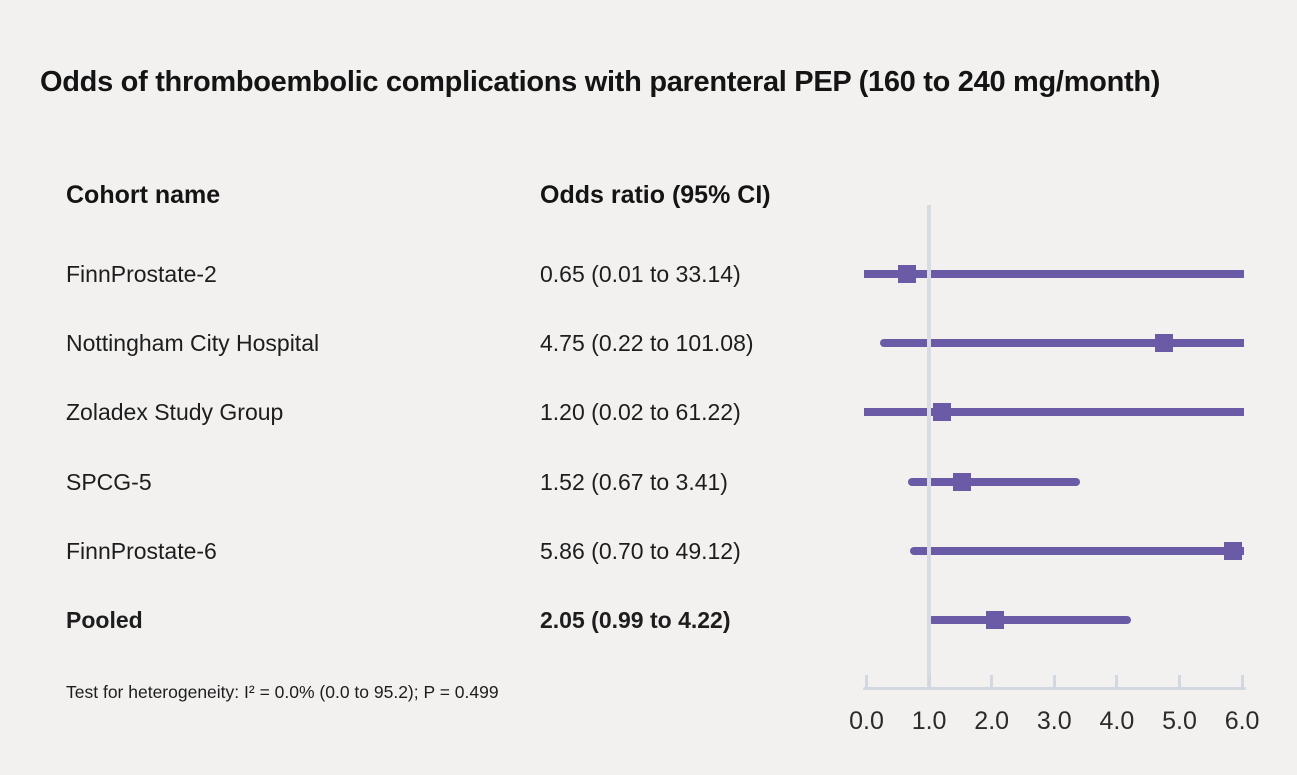 The width and height of the screenshot is (1297, 775). I want to click on x-axis-line, so click(1054, 688).